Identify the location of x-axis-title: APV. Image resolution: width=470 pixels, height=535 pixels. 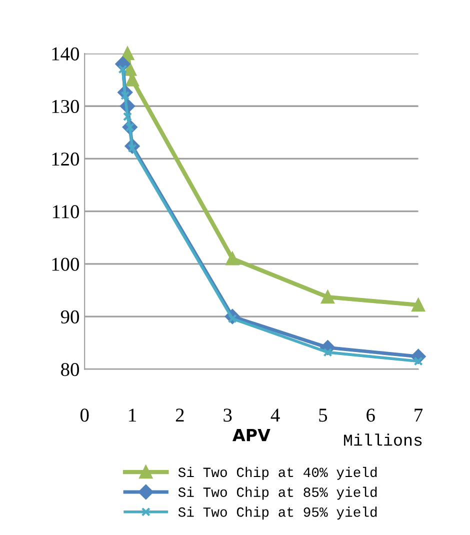
(251, 435).